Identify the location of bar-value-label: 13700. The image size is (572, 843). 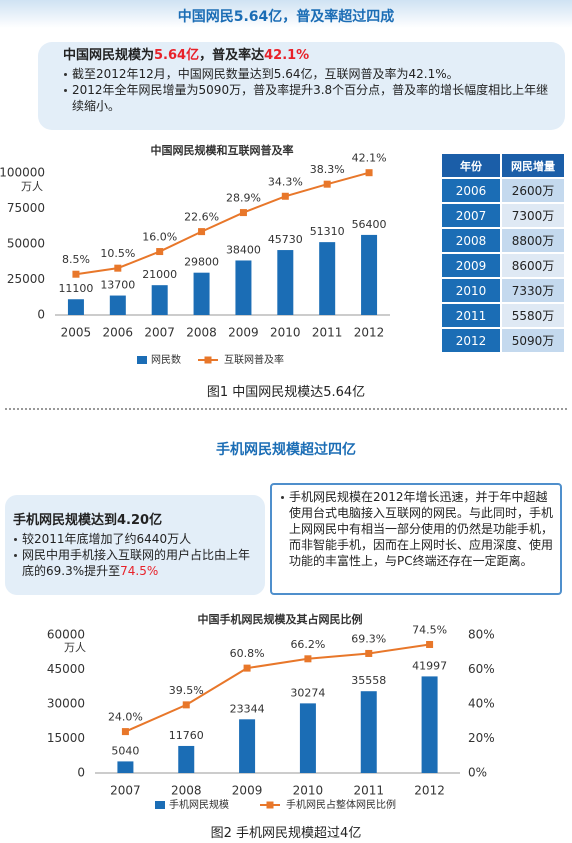
(117, 285).